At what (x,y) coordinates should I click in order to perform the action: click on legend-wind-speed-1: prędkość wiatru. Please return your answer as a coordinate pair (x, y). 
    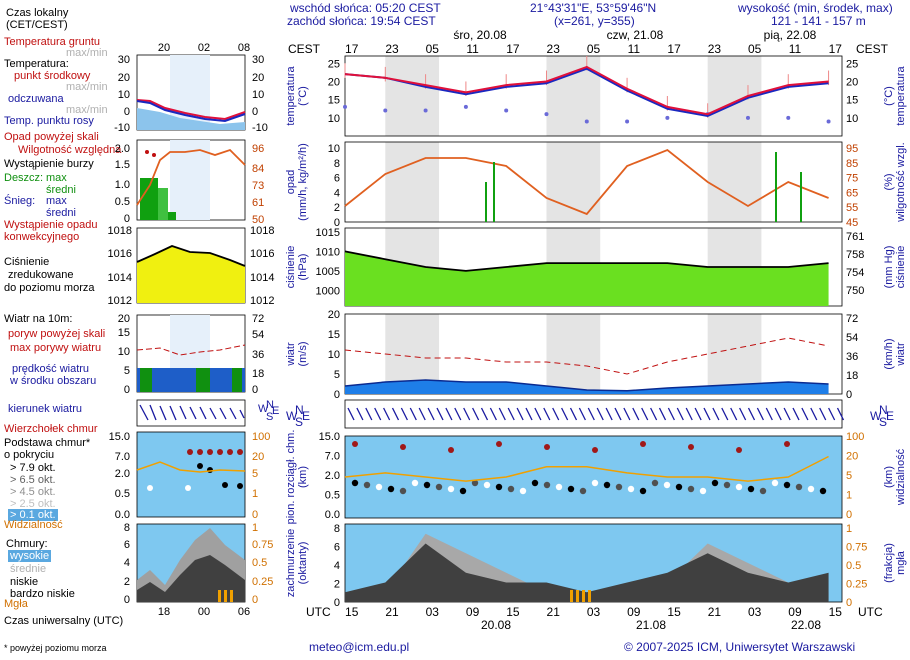
    Looking at the image, I should click on (51, 369).